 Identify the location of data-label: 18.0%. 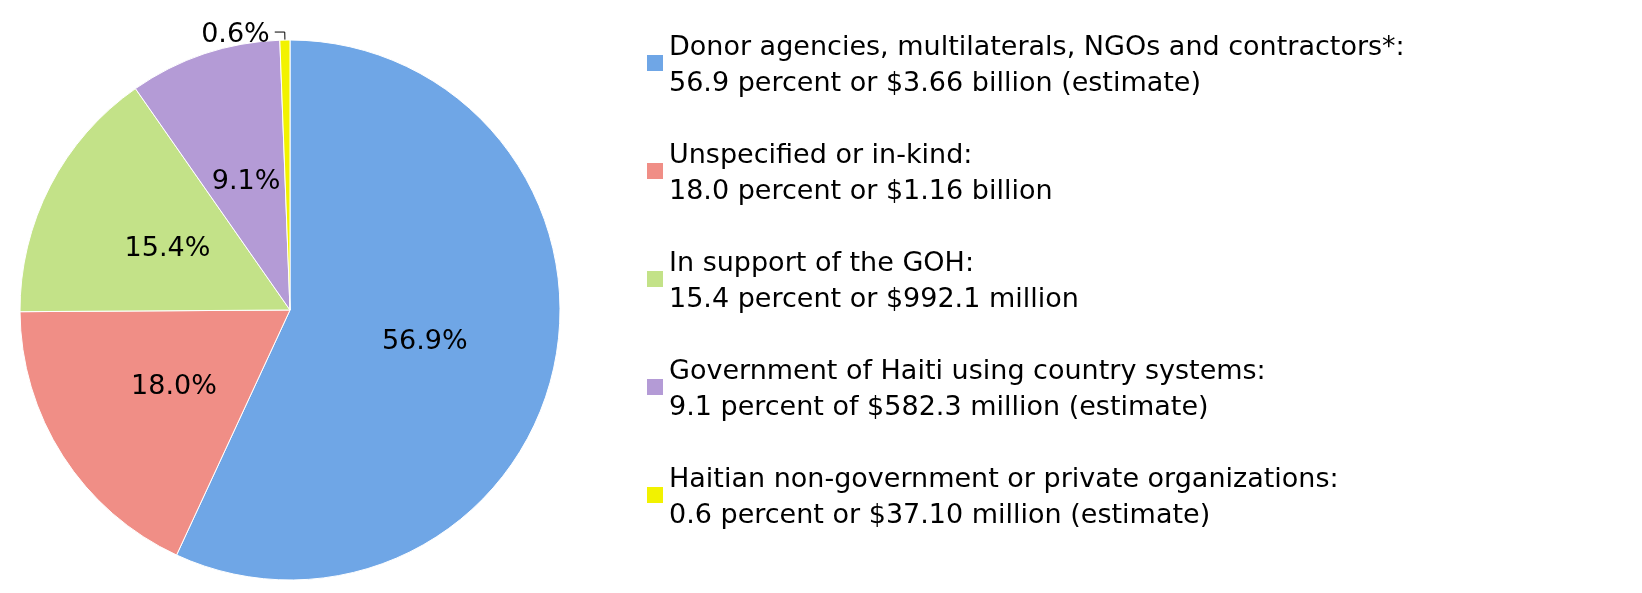
(174, 385).